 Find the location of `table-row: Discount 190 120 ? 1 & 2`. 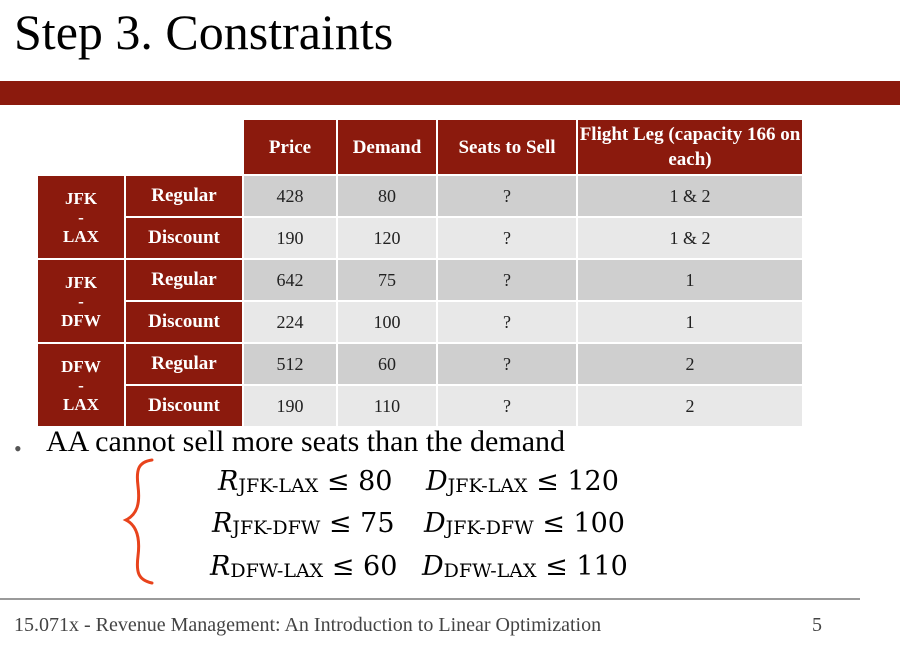

table-row: Discount 190 120 ? 1 & 2 is located at coordinates (420, 238).